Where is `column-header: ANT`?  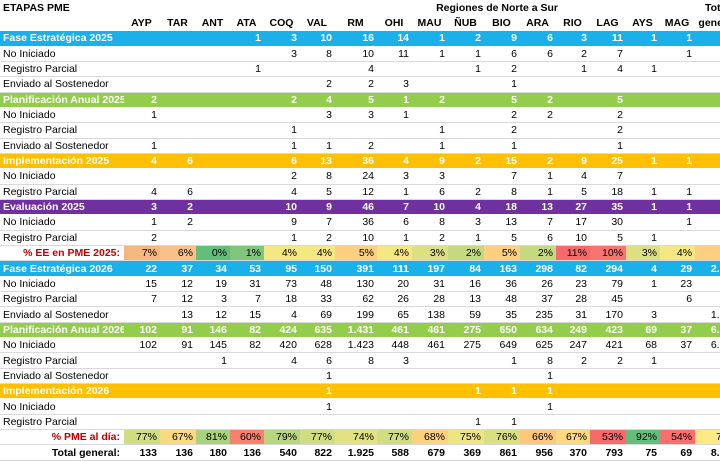 column-header: ANT is located at coordinates (212, 23).